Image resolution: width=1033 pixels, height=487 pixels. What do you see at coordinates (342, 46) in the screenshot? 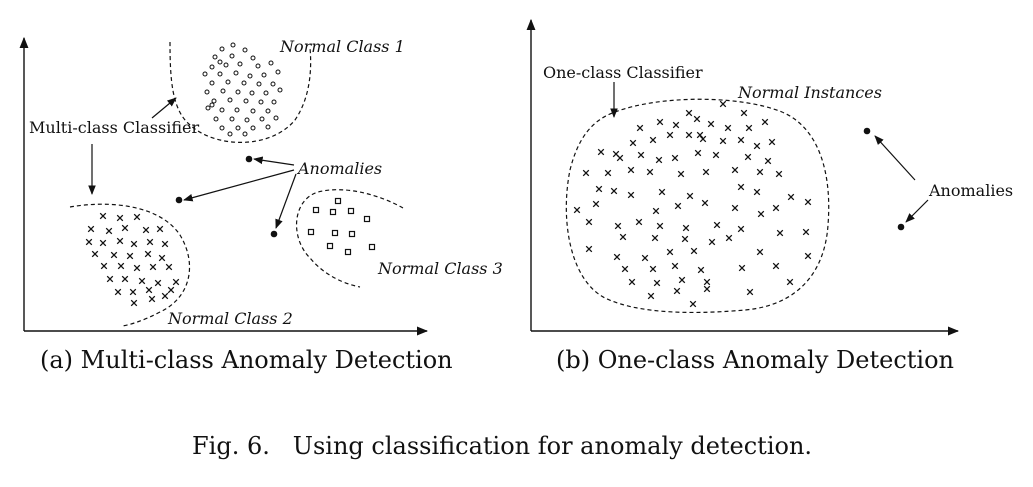
I see `label-normal-class-1: Normal Class 1` at bounding box center [342, 46].